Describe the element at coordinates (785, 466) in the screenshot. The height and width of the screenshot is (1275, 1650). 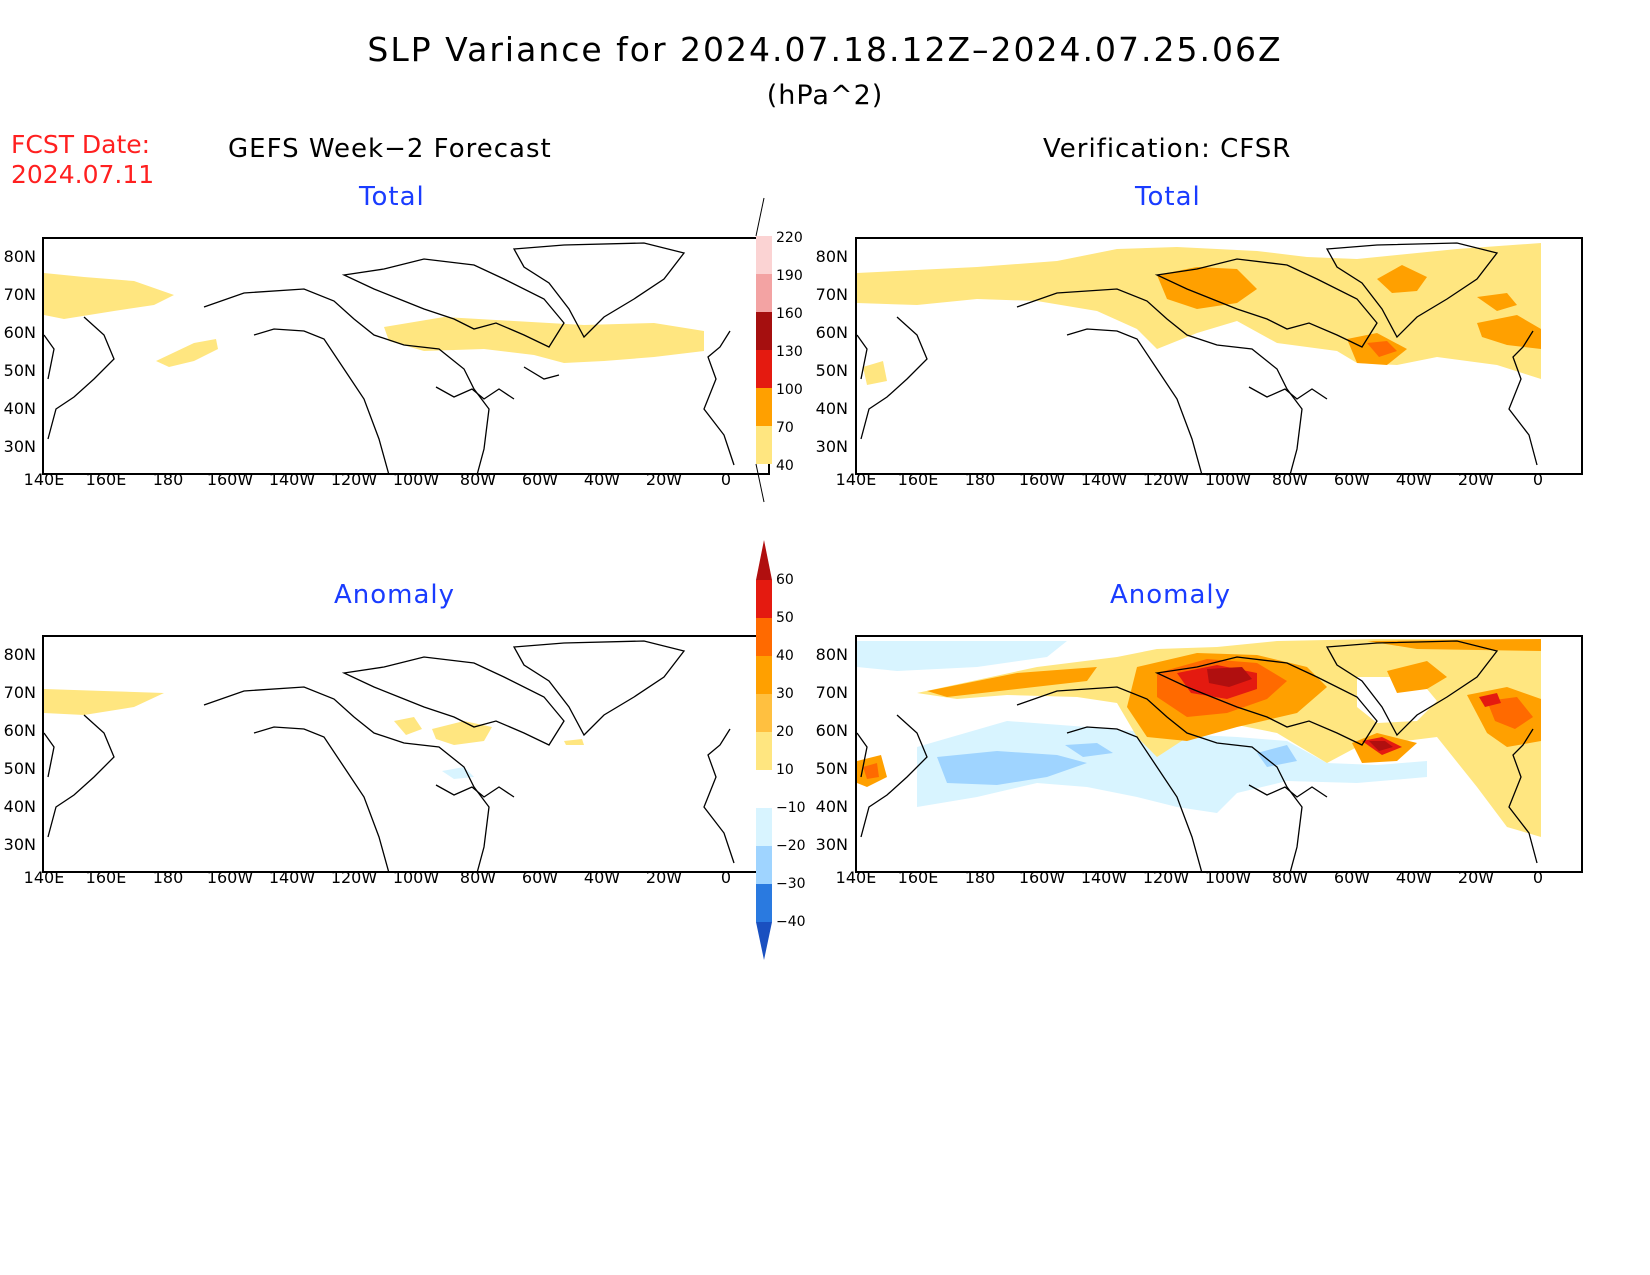
I see `colorbar-total-label: 40` at that location.